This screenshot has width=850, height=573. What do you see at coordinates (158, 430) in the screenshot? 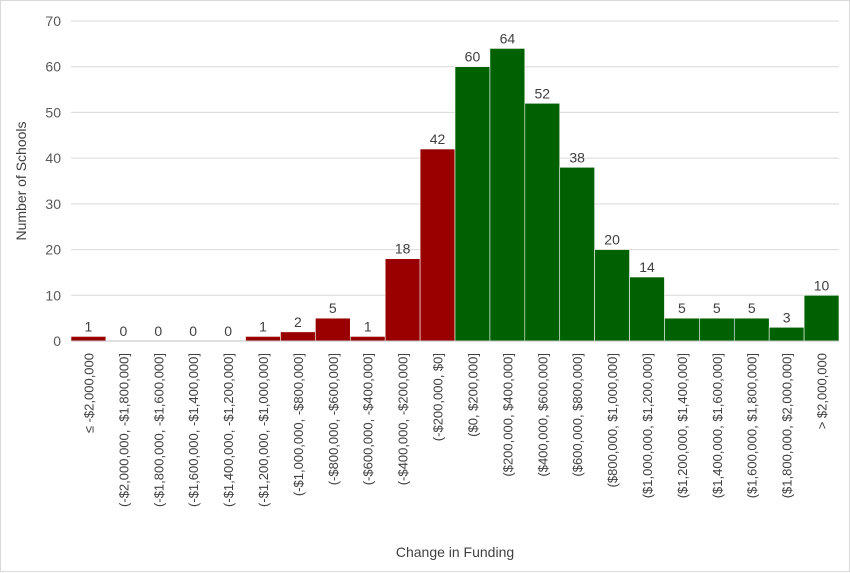
I see `x-tick-label: (-$1,800,000, -$1,600,000]` at bounding box center [158, 430].